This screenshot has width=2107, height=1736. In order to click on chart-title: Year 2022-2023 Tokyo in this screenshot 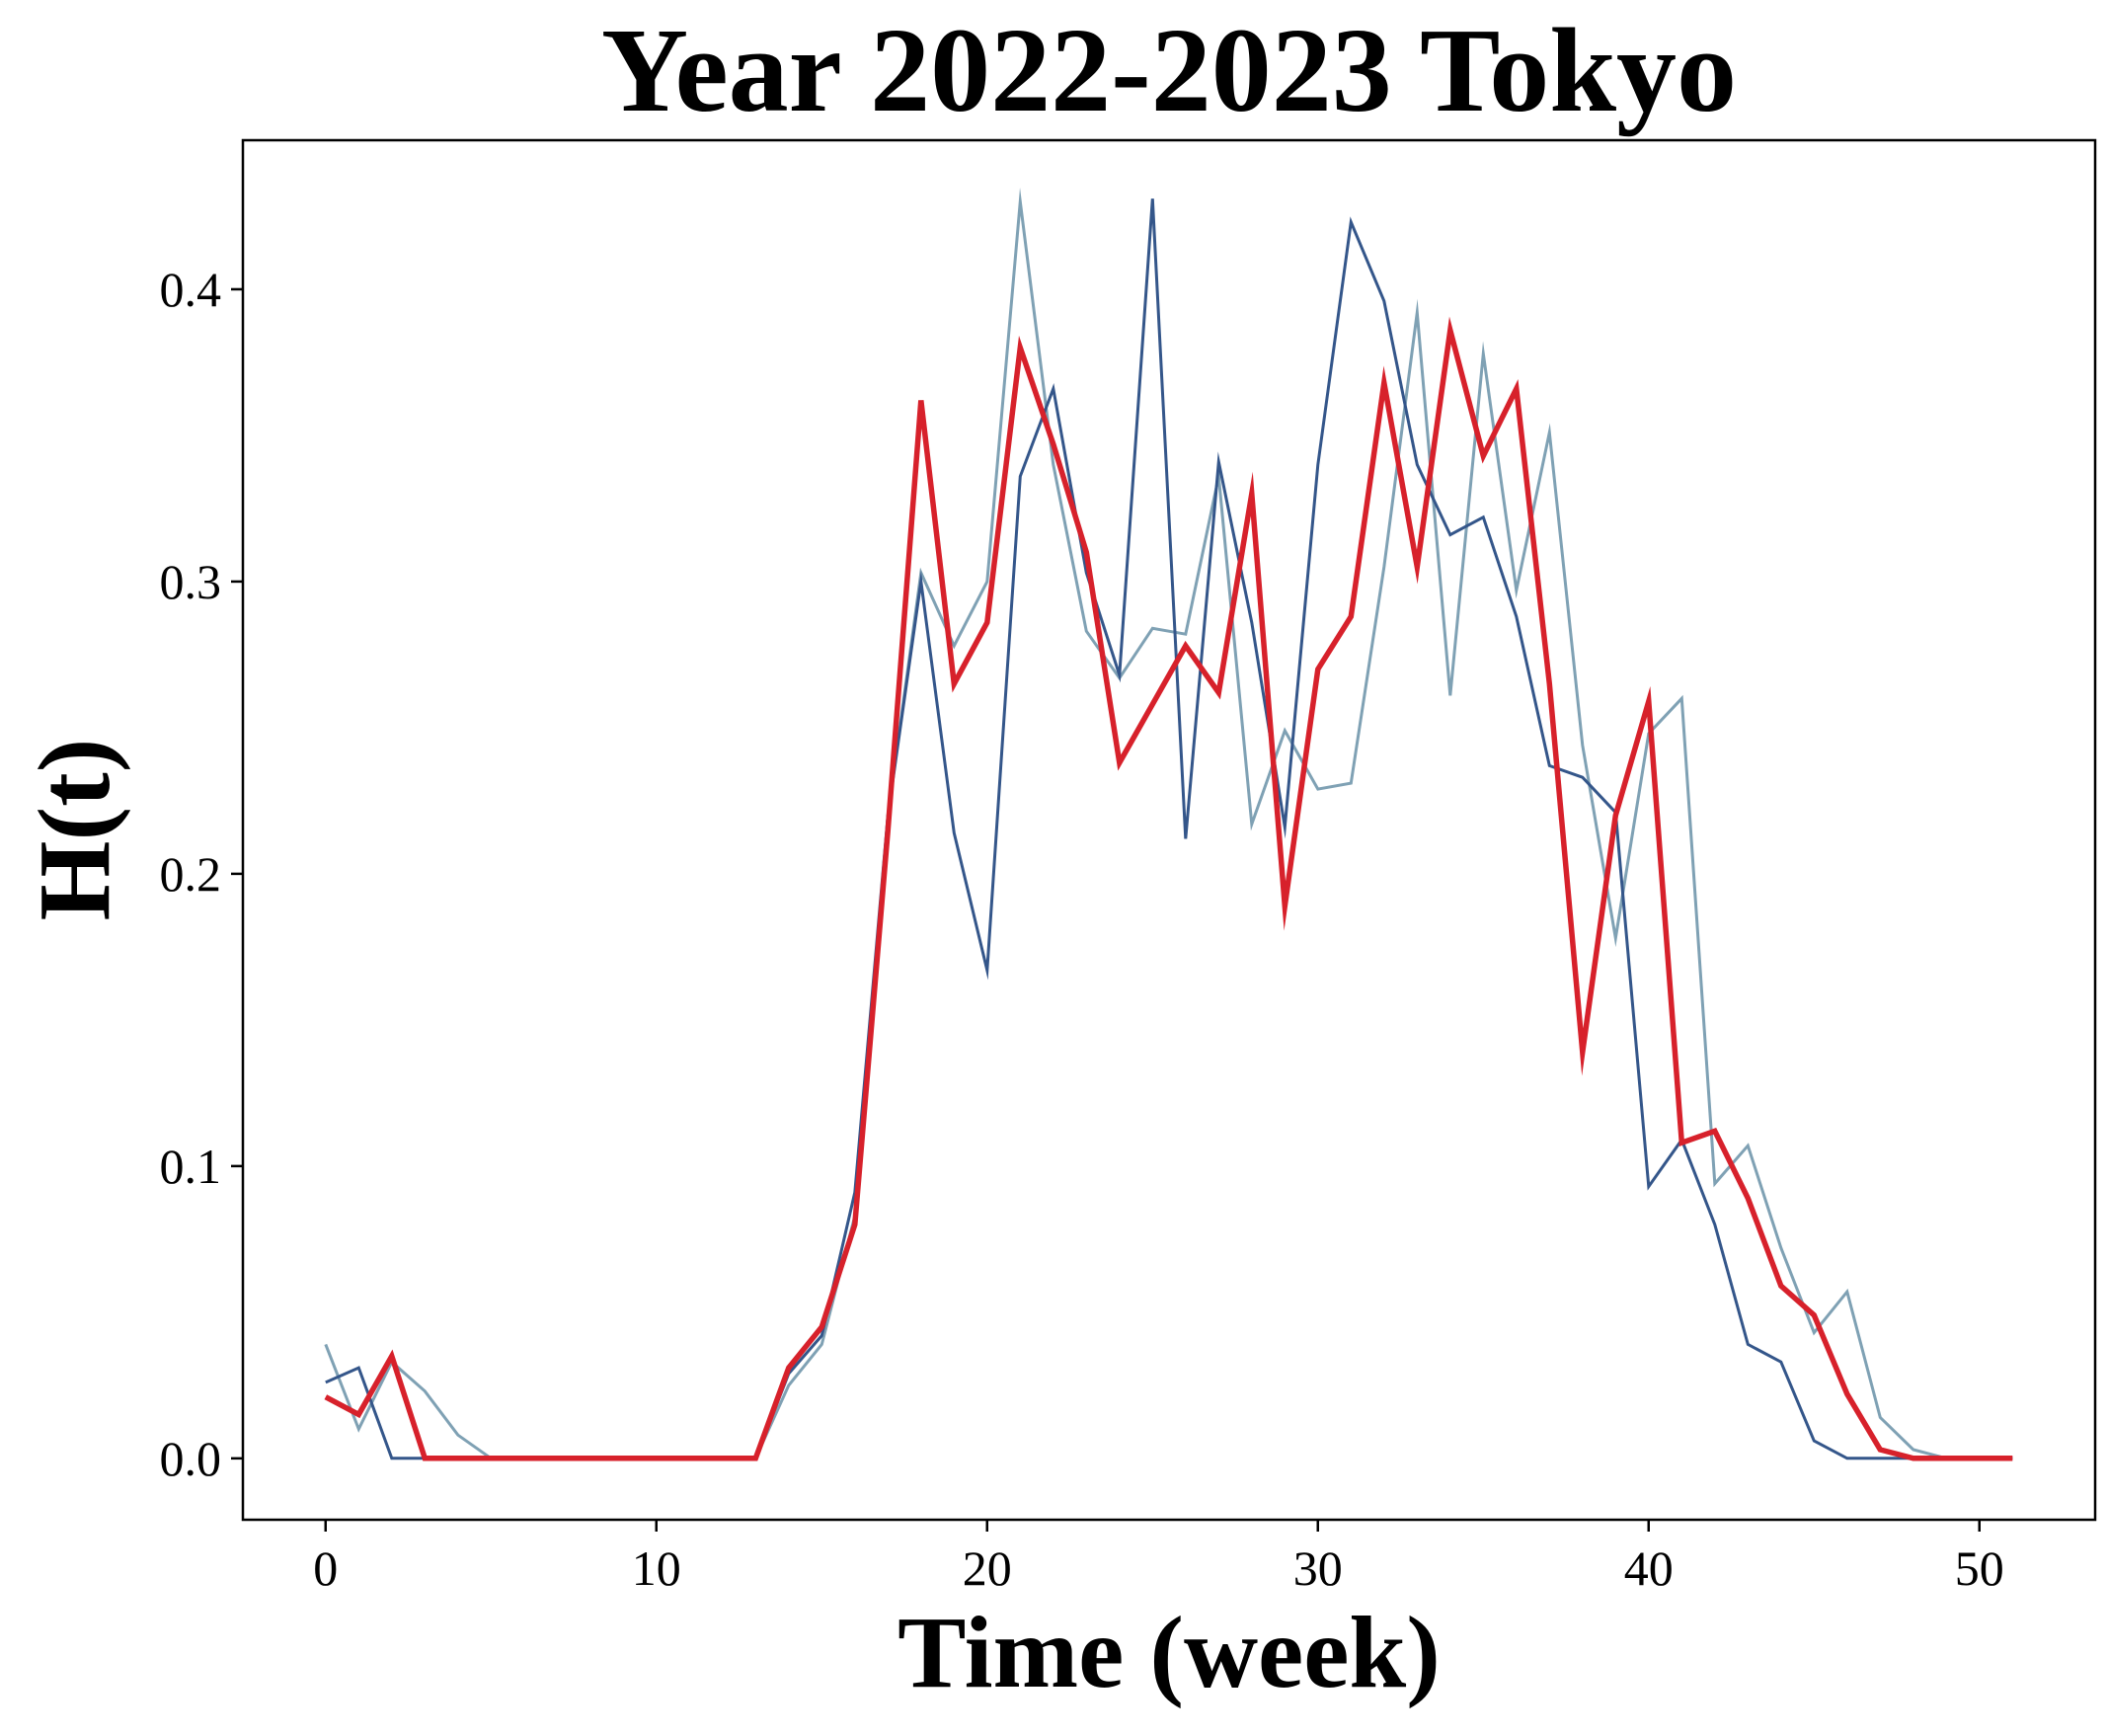, I will do `click(1169, 70)`.